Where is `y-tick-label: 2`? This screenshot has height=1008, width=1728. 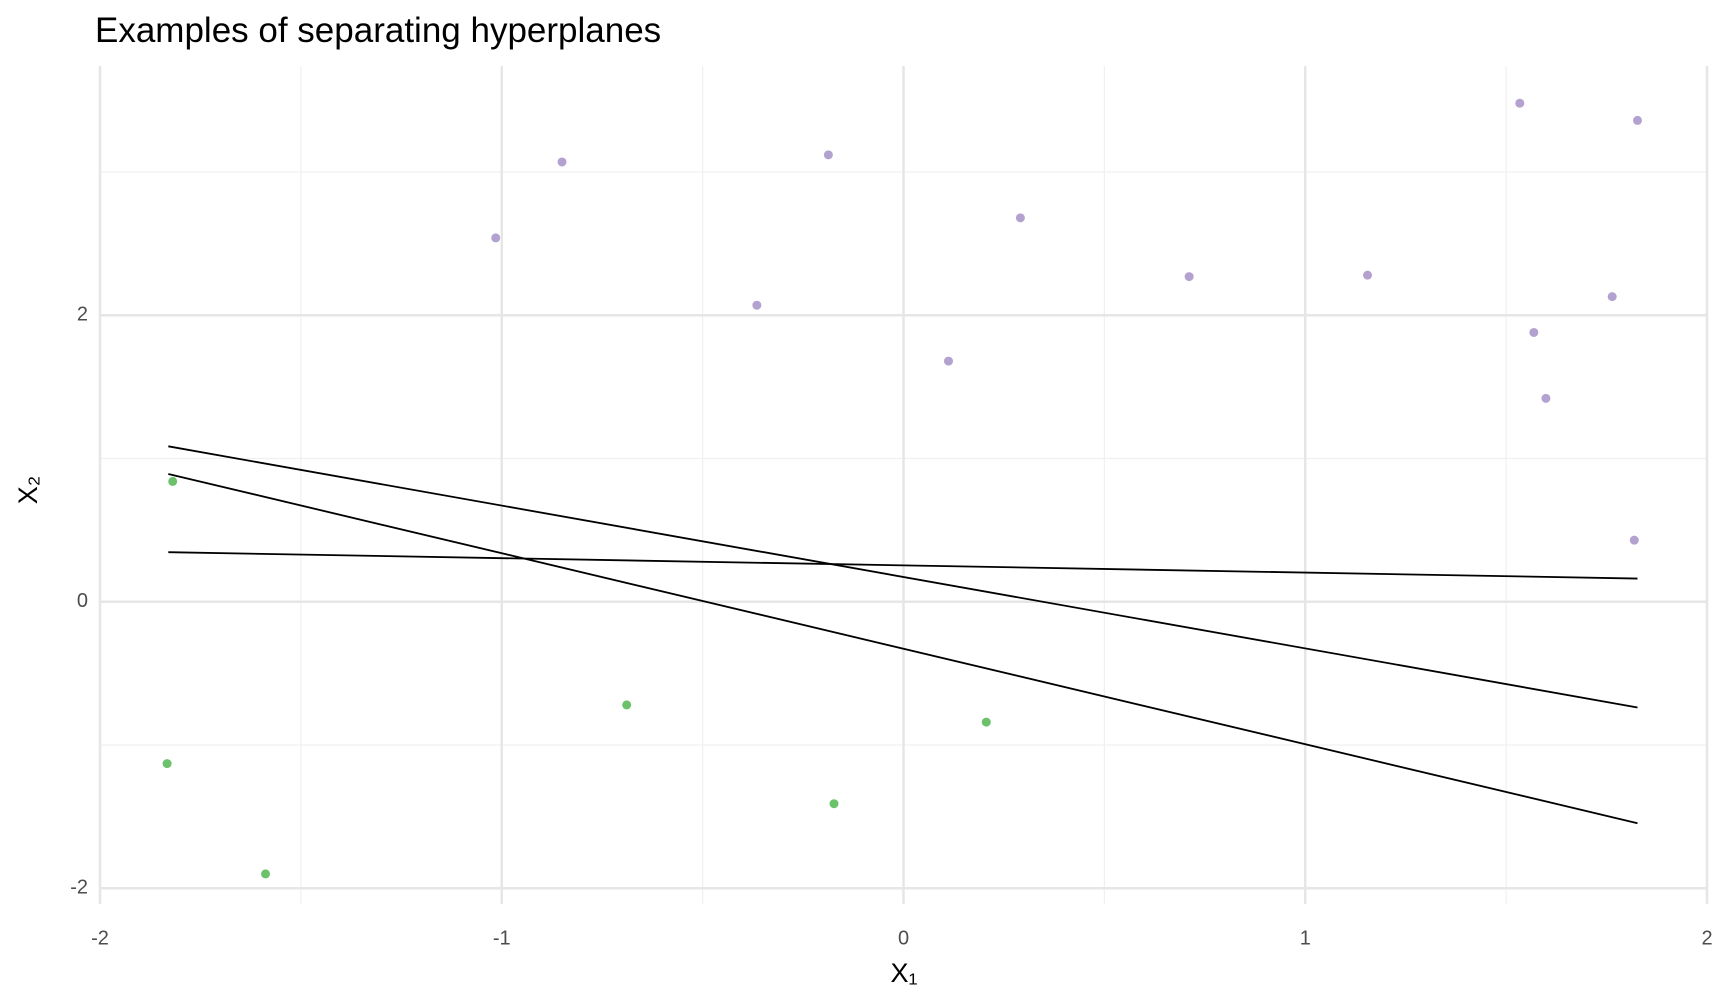 y-tick-label: 2 is located at coordinates (82, 315).